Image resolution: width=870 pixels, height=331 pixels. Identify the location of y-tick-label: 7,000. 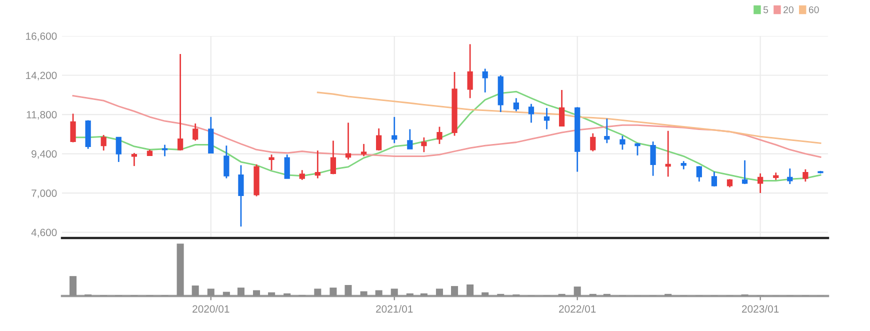
(44, 194).